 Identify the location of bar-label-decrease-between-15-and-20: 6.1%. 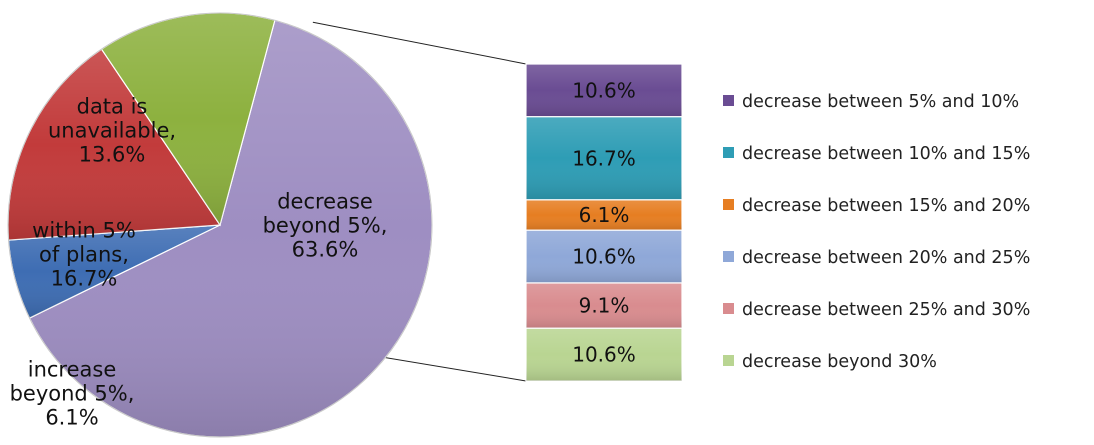
(604, 215).